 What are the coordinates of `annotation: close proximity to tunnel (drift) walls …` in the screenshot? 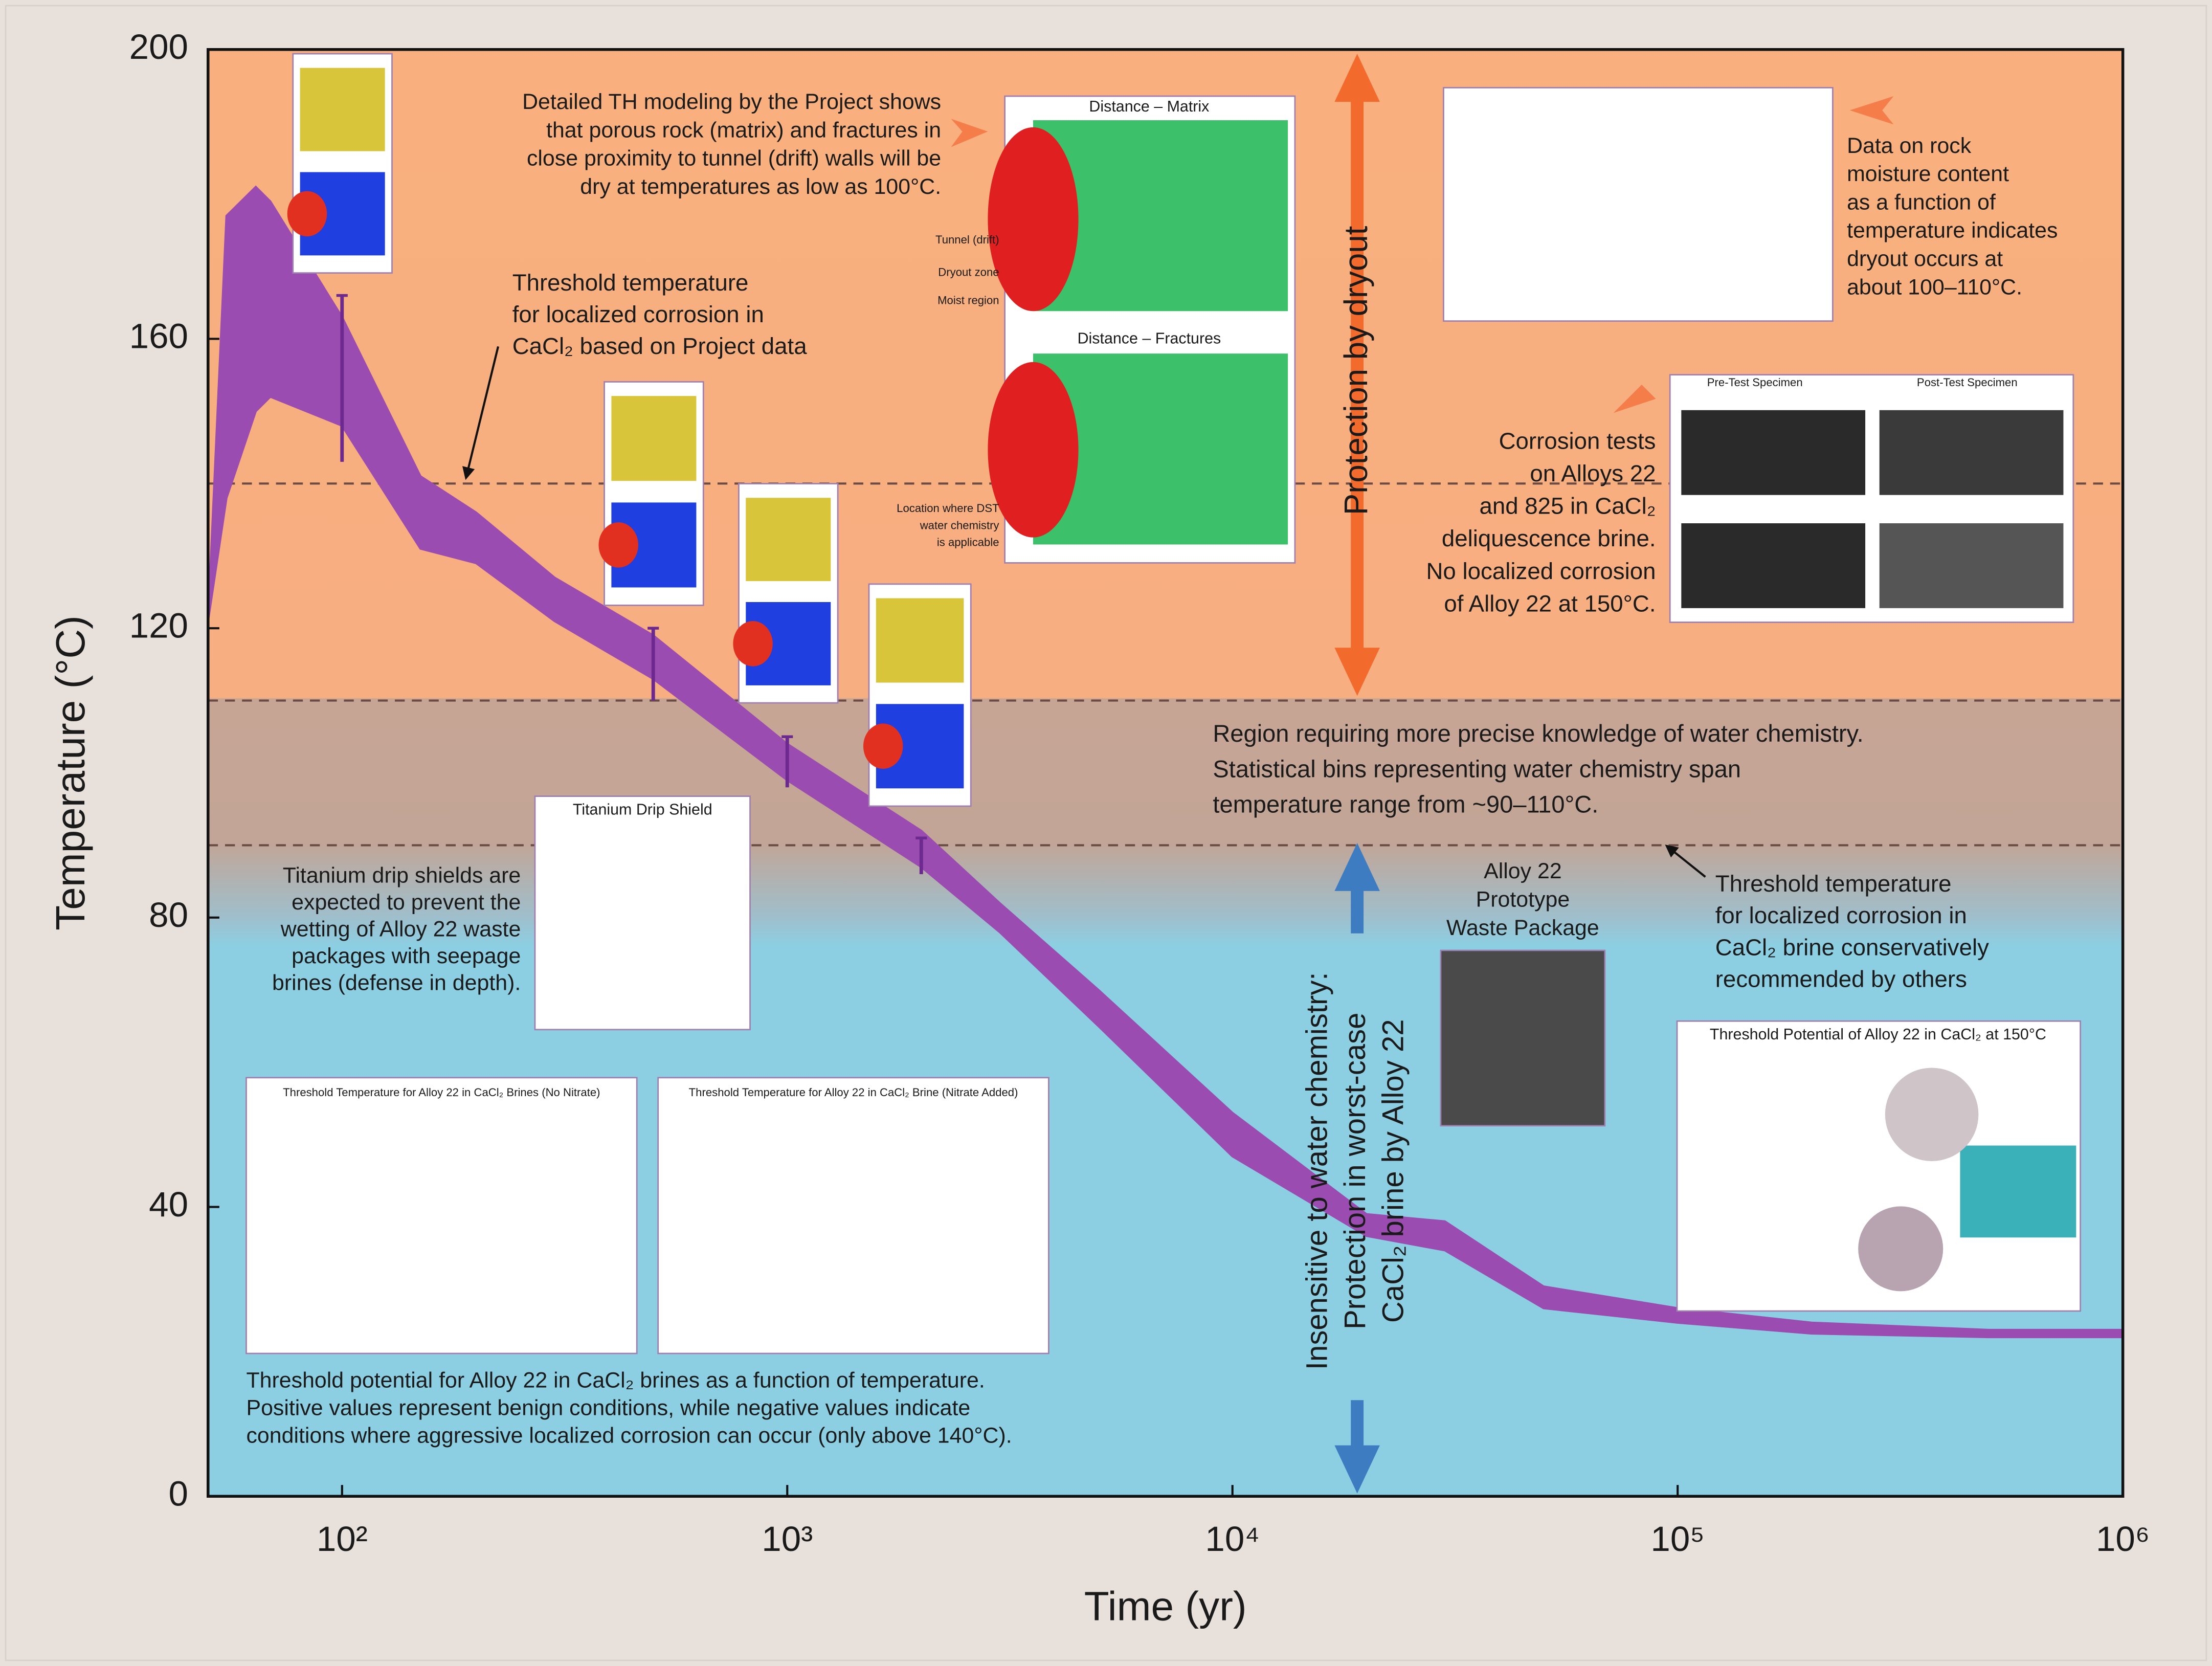 It's located at (734, 159).